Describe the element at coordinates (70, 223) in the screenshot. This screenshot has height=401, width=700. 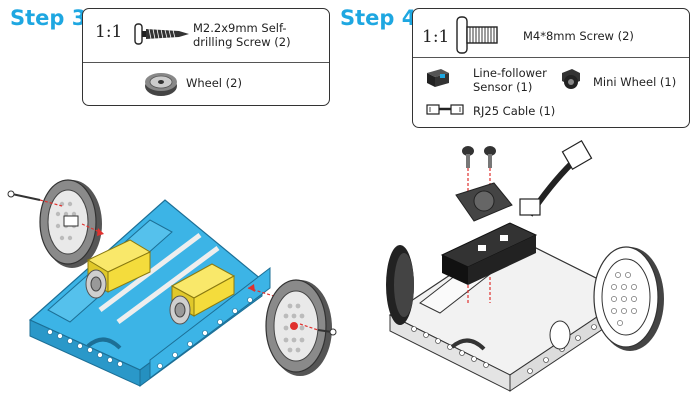
I see `left-wheel` at that location.